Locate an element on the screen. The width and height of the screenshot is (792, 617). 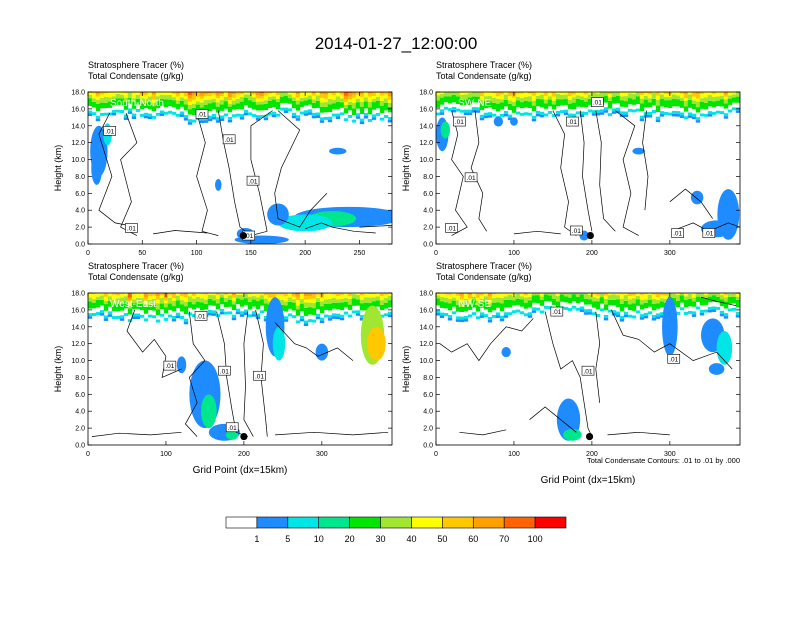
colorbar-label: 100 is located at coordinates (535, 539).